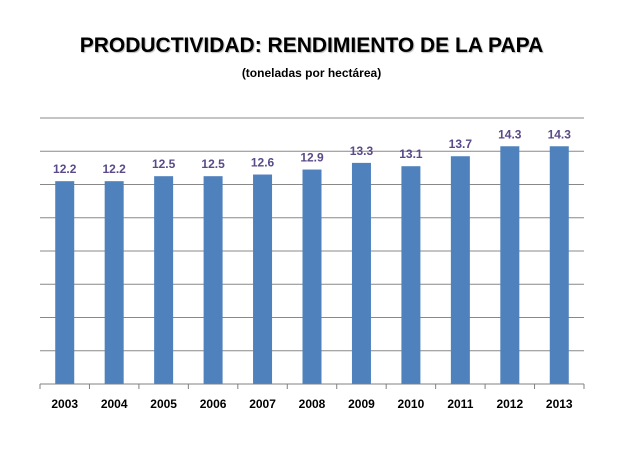 The image size is (623, 467). What do you see at coordinates (312, 158) in the screenshot?
I see `data-label-2008: 12.9` at bounding box center [312, 158].